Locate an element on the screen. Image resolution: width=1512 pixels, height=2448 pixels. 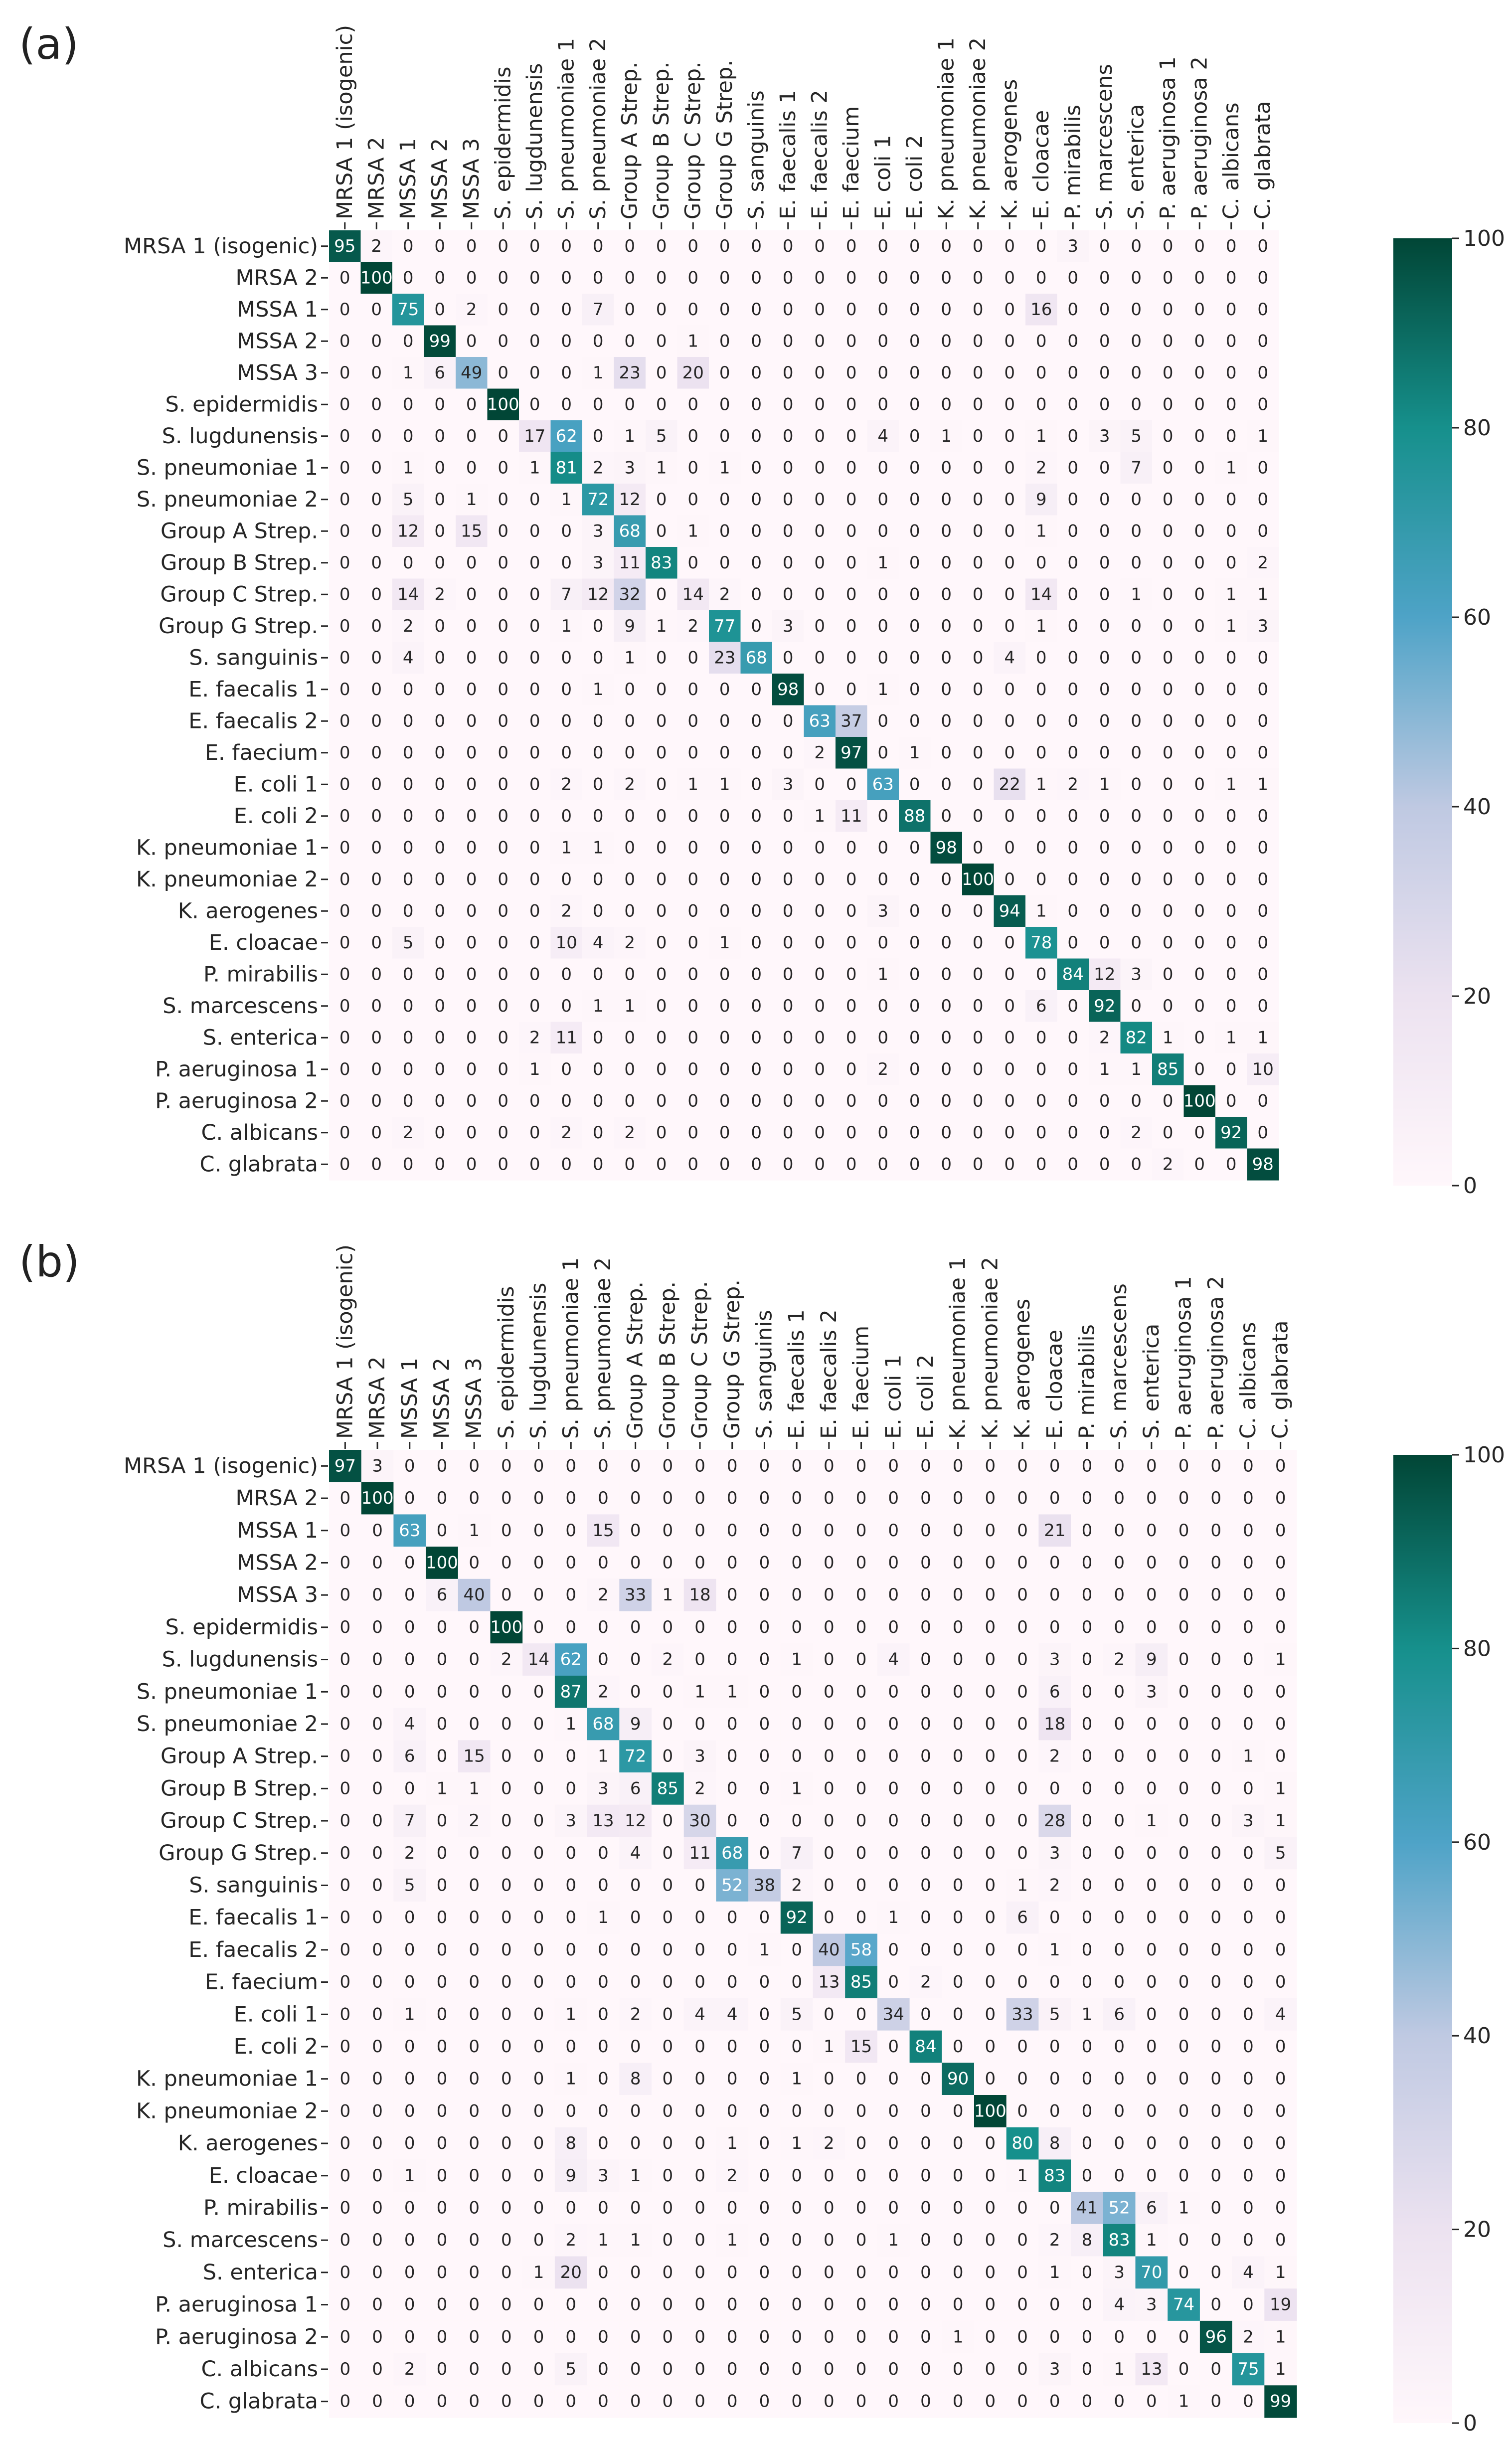
y-tick-label: S. epidermidis is located at coordinates (242, 404).